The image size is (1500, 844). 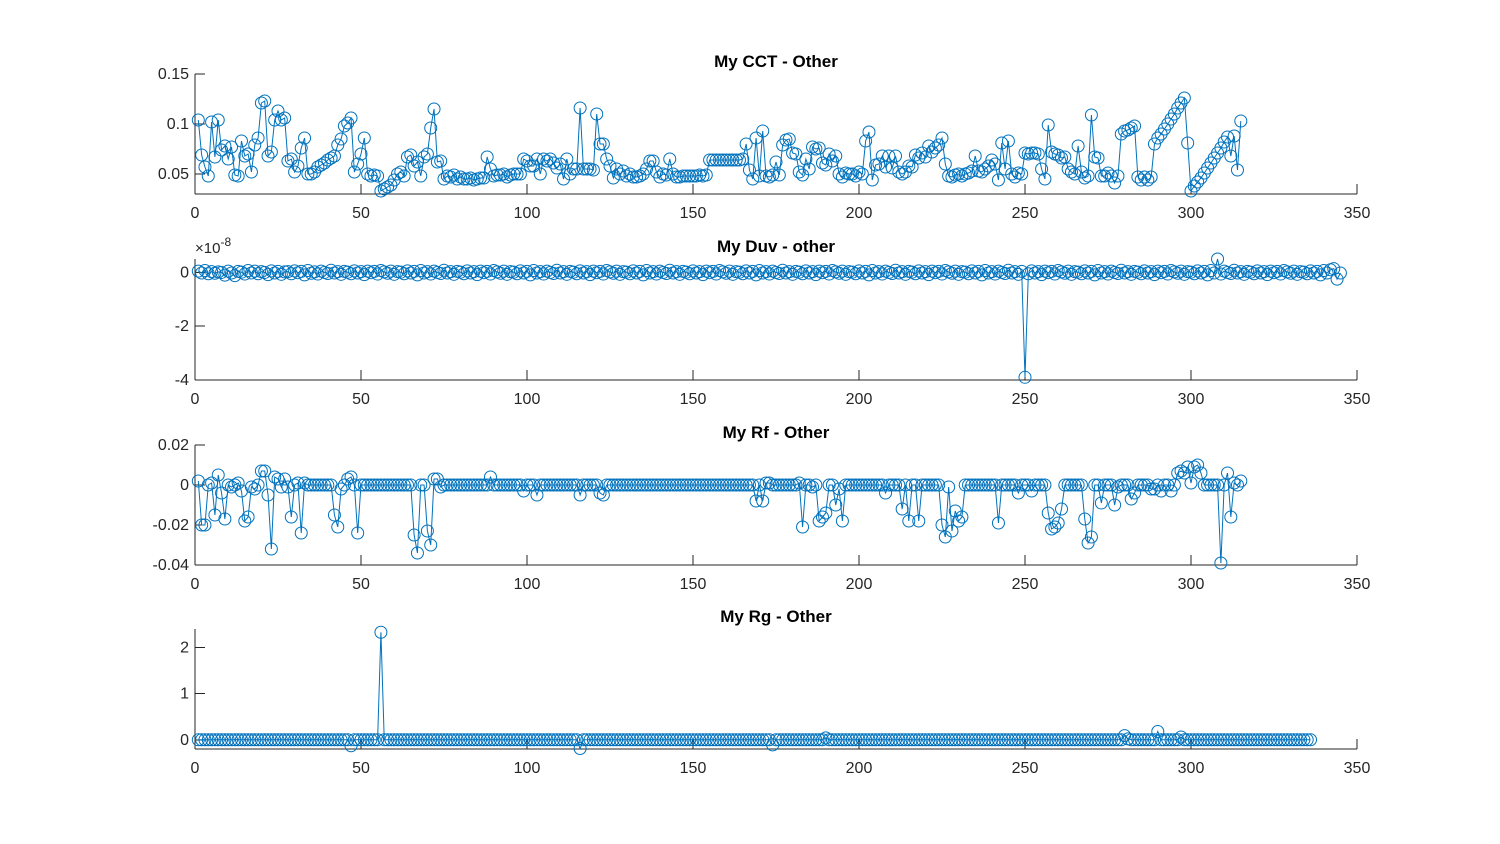 I want to click on y-tick-label: 0.02, so click(x=173, y=445).